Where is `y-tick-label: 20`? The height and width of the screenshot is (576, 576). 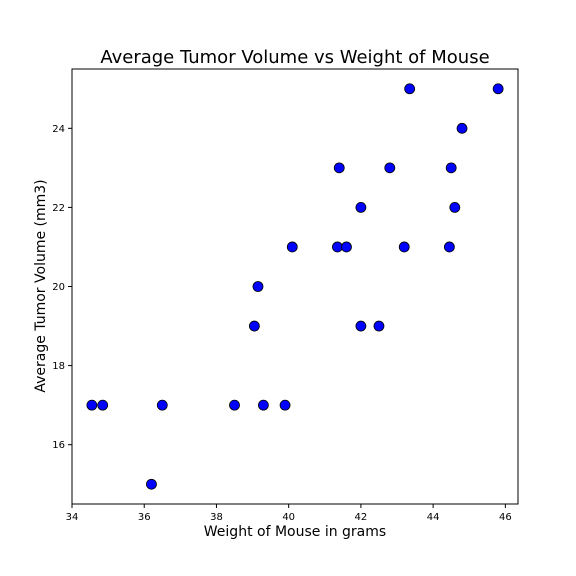 y-tick-label: 20 is located at coordinates (58, 287).